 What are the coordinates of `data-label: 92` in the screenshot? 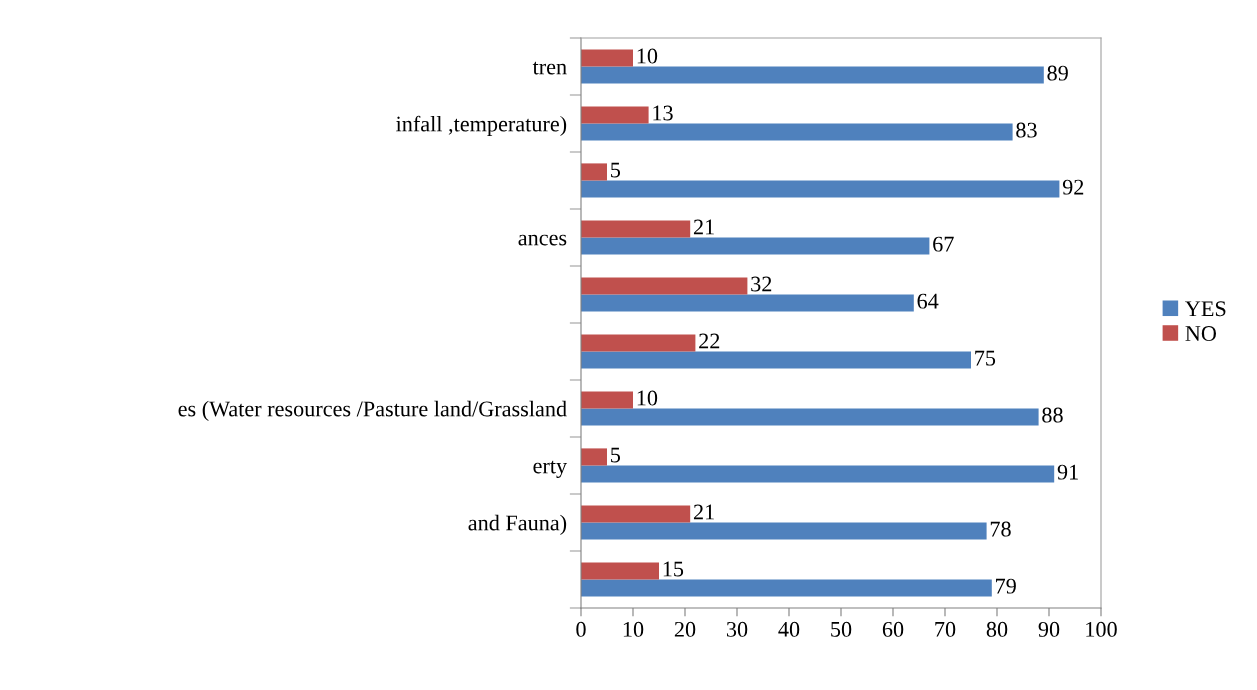 It's located at (1073, 187).